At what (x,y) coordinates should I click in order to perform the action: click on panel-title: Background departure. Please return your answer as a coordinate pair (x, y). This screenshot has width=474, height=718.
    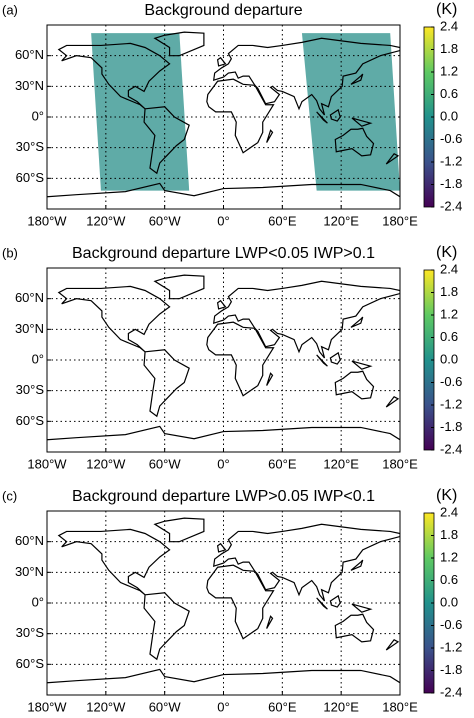
    Looking at the image, I should click on (223, 10).